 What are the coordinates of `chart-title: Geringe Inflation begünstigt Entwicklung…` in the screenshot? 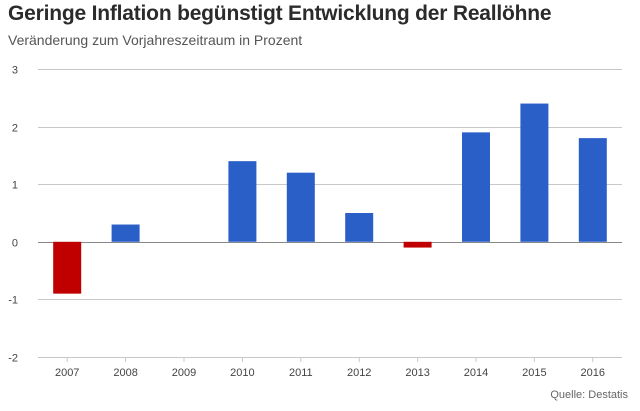 It's located at (280, 13).